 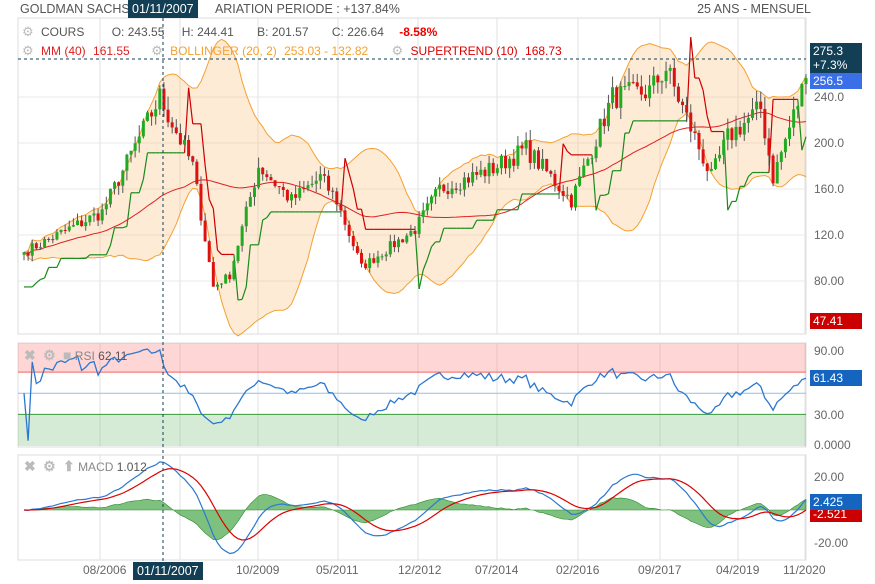 What do you see at coordinates (163, 9) in the screenshot?
I see `crosshair-date-top: 01/11/2007` at bounding box center [163, 9].